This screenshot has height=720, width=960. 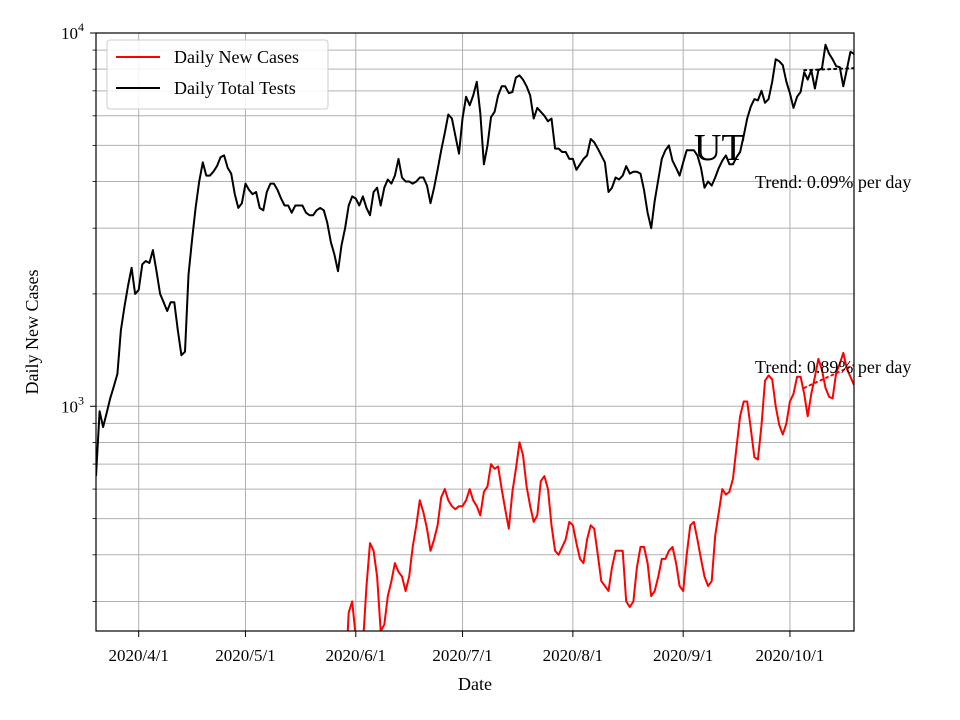 I want to click on legend: Daily New Cases Daily Total Tests, so click(x=217, y=74).